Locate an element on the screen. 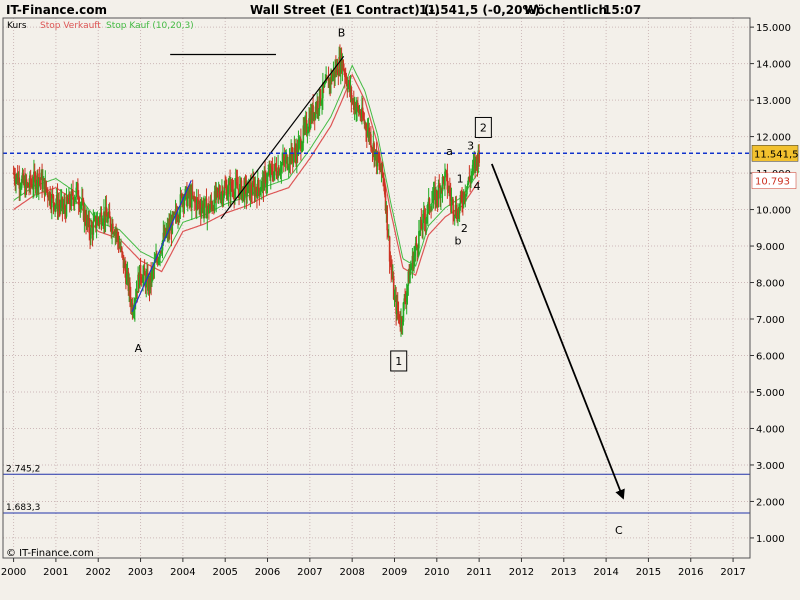 The image size is (800, 600). x-tick-label: 2017 is located at coordinates (732, 572).